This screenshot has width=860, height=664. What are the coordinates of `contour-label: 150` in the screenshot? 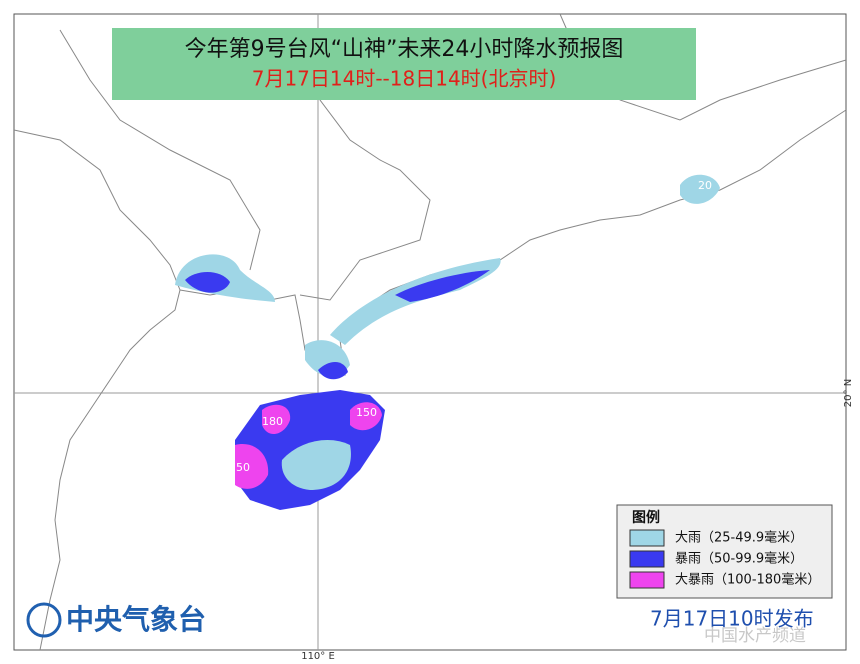 It's located at (366, 412).